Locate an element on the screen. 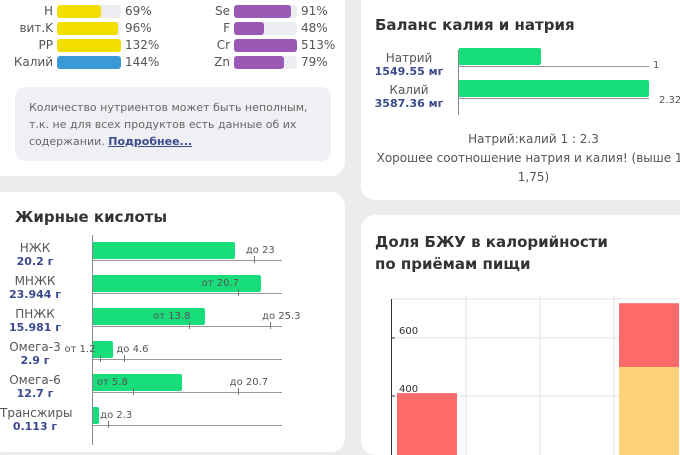 The height and width of the screenshot is (455, 680). mineral-label: Zn is located at coordinates (222, 62).